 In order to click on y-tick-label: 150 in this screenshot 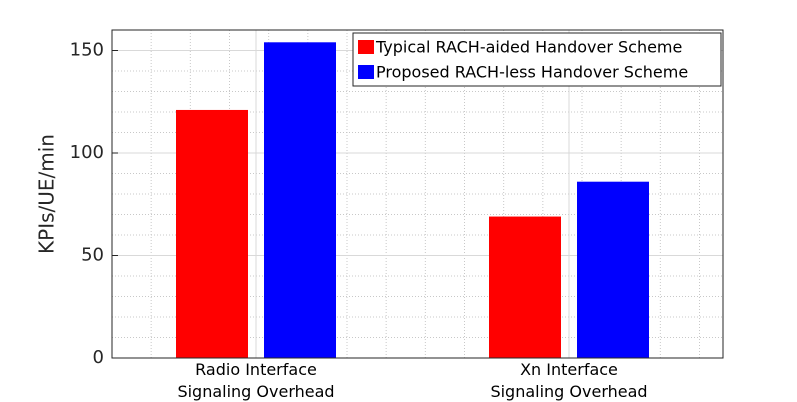, I will do `click(87, 50)`.